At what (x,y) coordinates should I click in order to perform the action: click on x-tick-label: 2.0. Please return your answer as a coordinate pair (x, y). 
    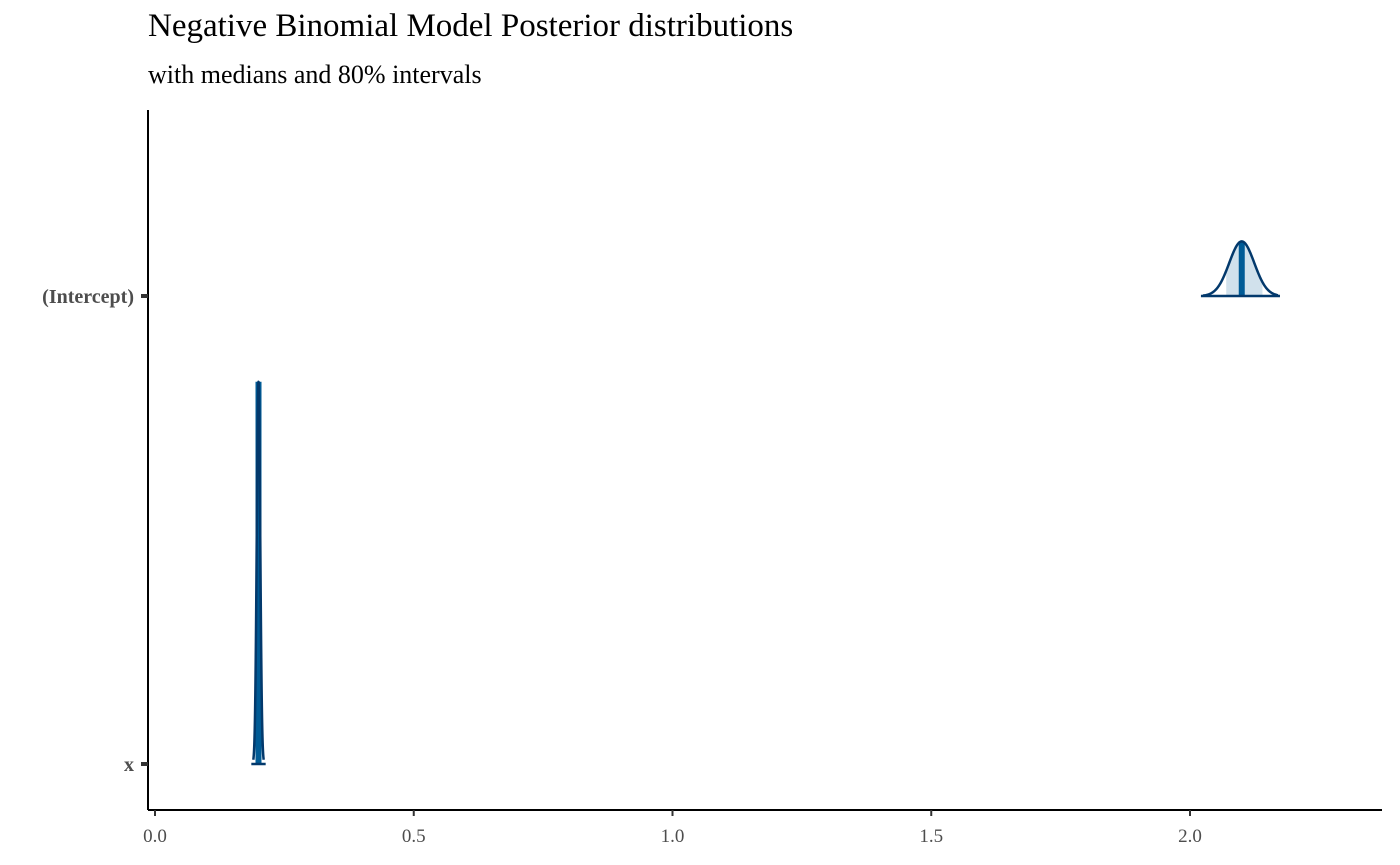
    Looking at the image, I should click on (1190, 836).